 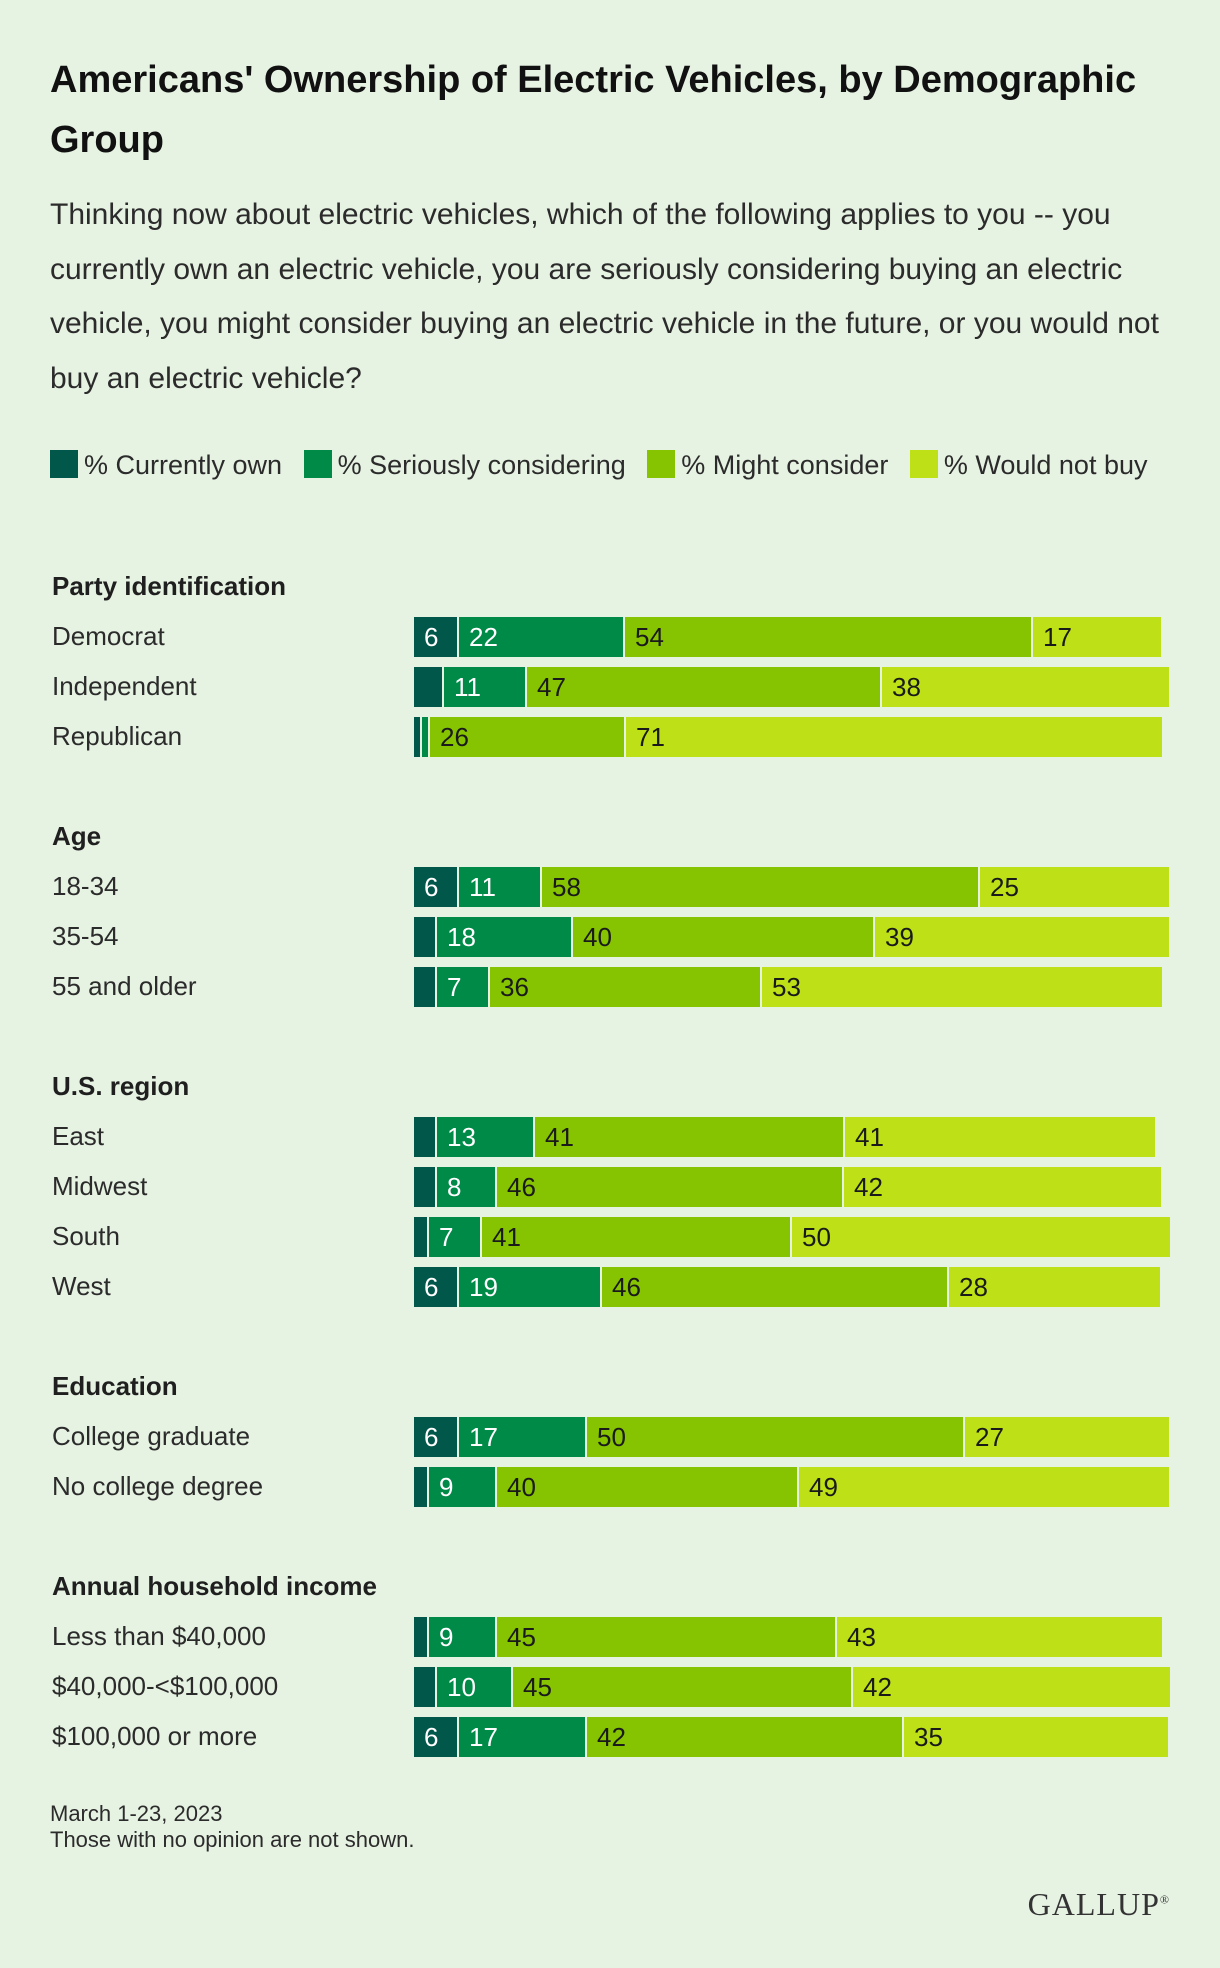 What do you see at coordinates (981, 1237) in the screenshot?
I see `bar-segment-would-not-buy: 50` at bounding box center [981, 1237].